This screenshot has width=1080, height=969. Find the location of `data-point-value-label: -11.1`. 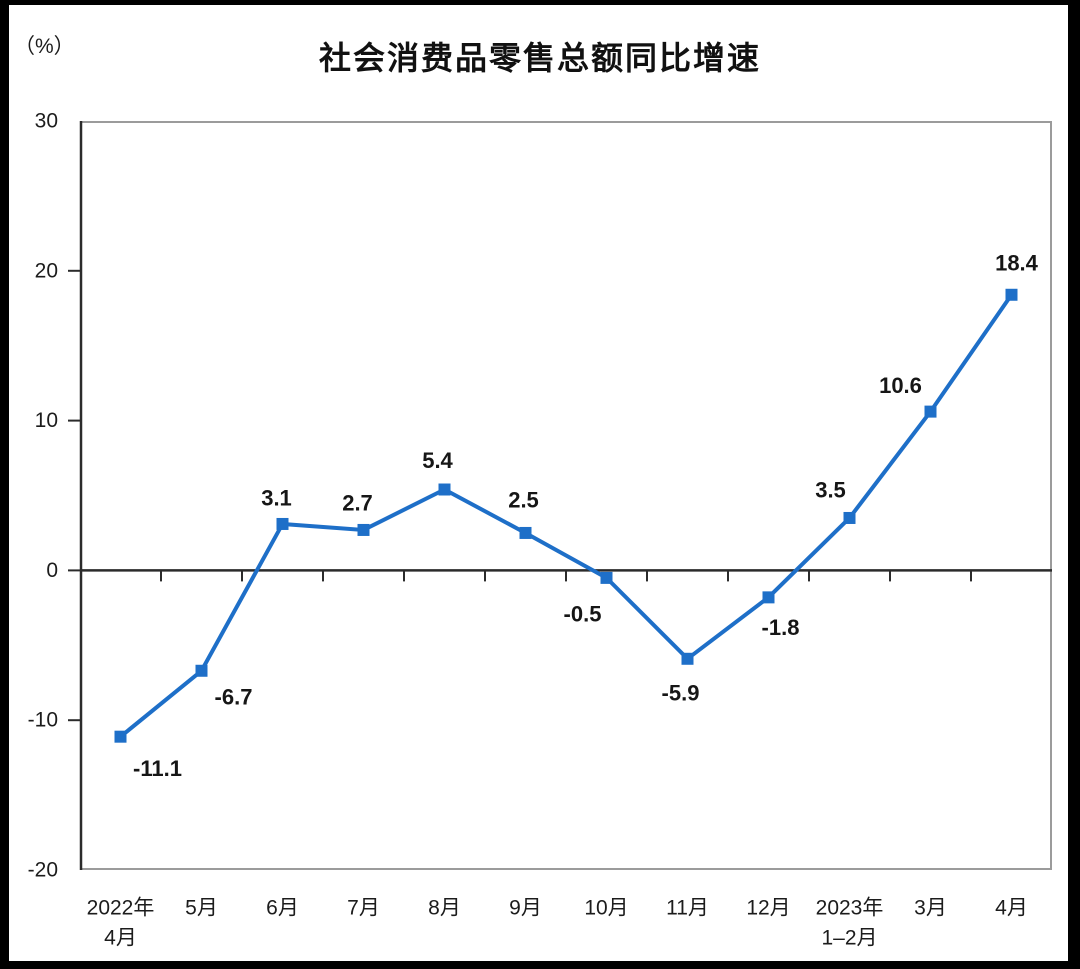

data-point-value-label: -11.1 is located at coordinates (157, 768).